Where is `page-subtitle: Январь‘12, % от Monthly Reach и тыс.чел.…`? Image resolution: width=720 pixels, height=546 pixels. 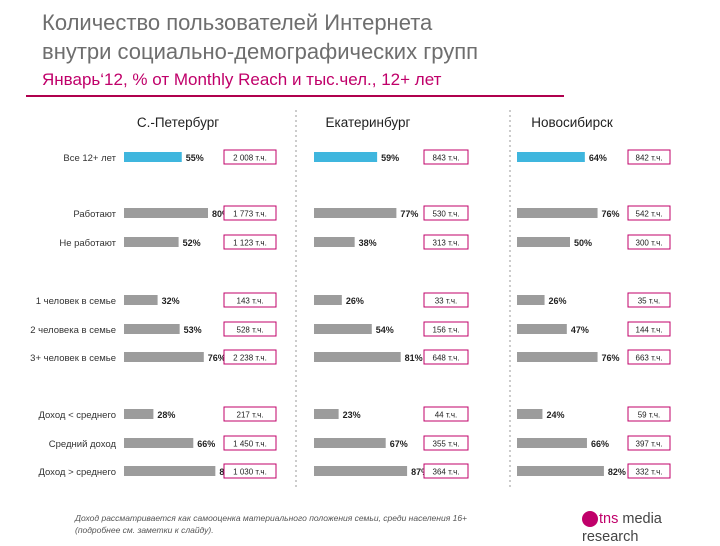
page-subtitle: Январь‘12, % от Monthly Reach и тыс.чел.… is located at coordinates (242, 79).